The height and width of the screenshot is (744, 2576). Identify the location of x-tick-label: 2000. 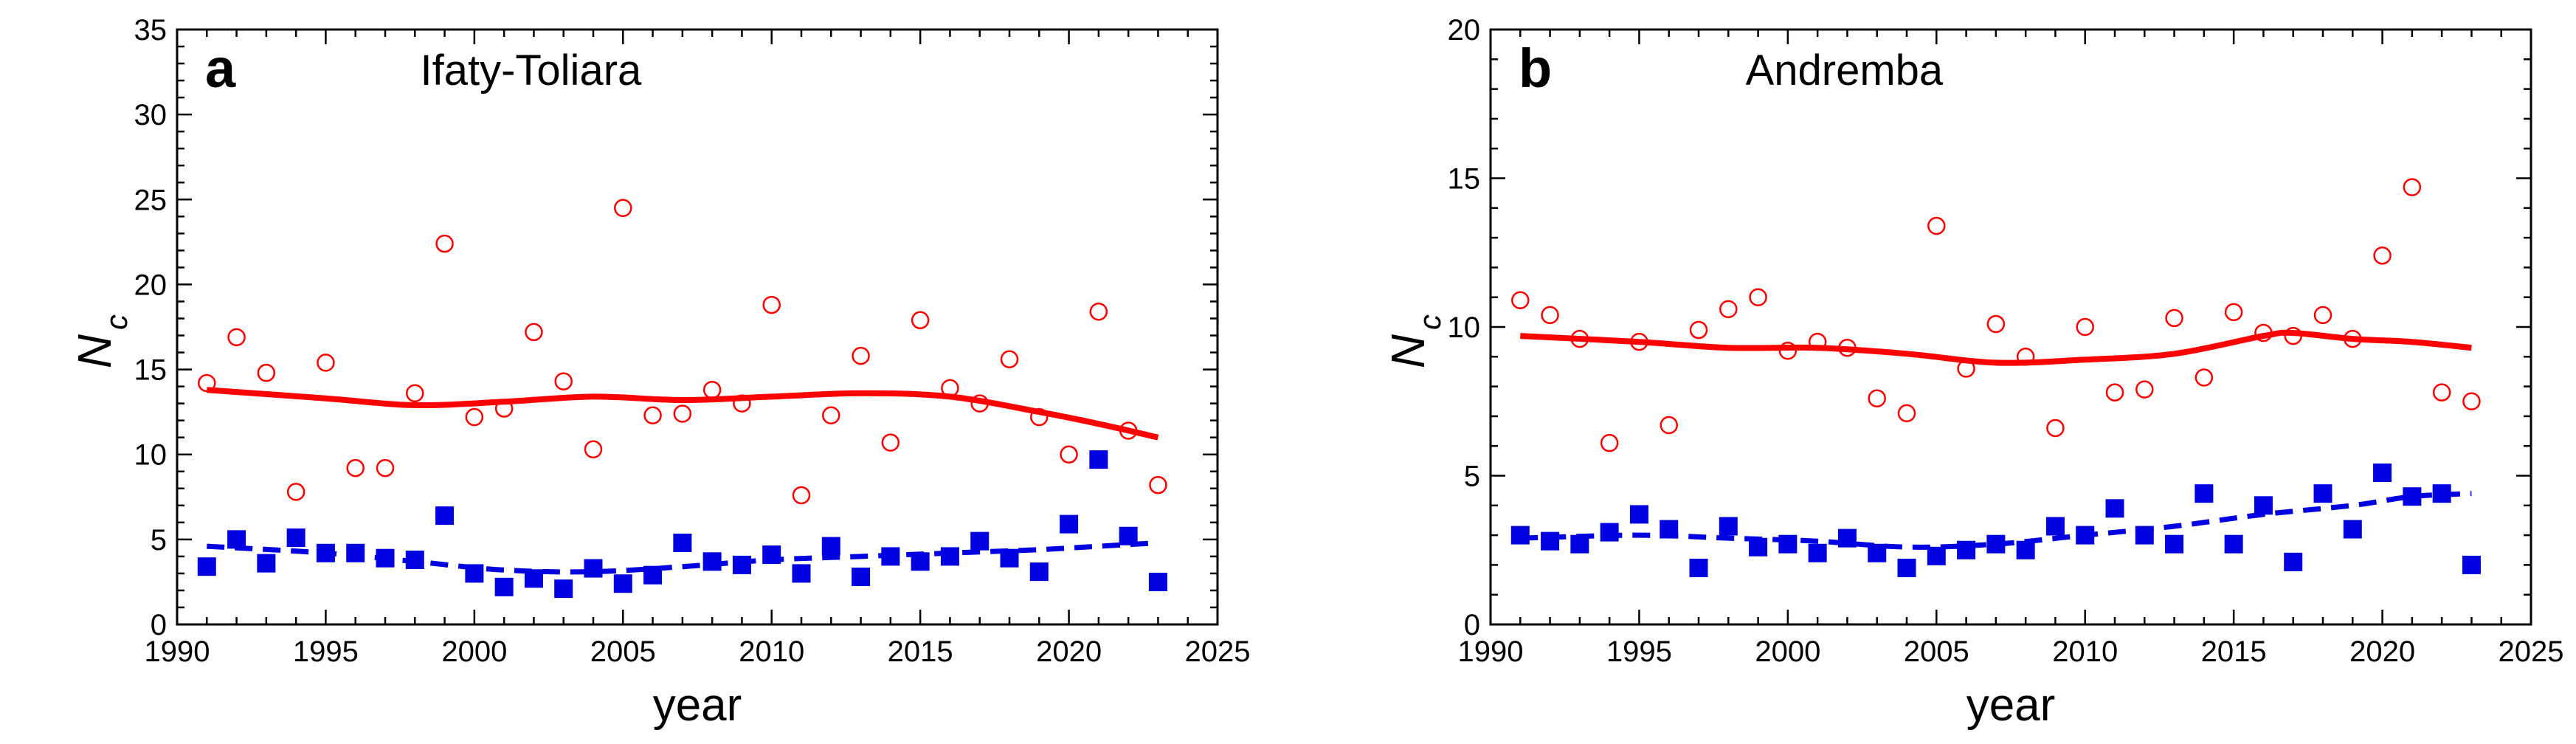
(1787, 652).